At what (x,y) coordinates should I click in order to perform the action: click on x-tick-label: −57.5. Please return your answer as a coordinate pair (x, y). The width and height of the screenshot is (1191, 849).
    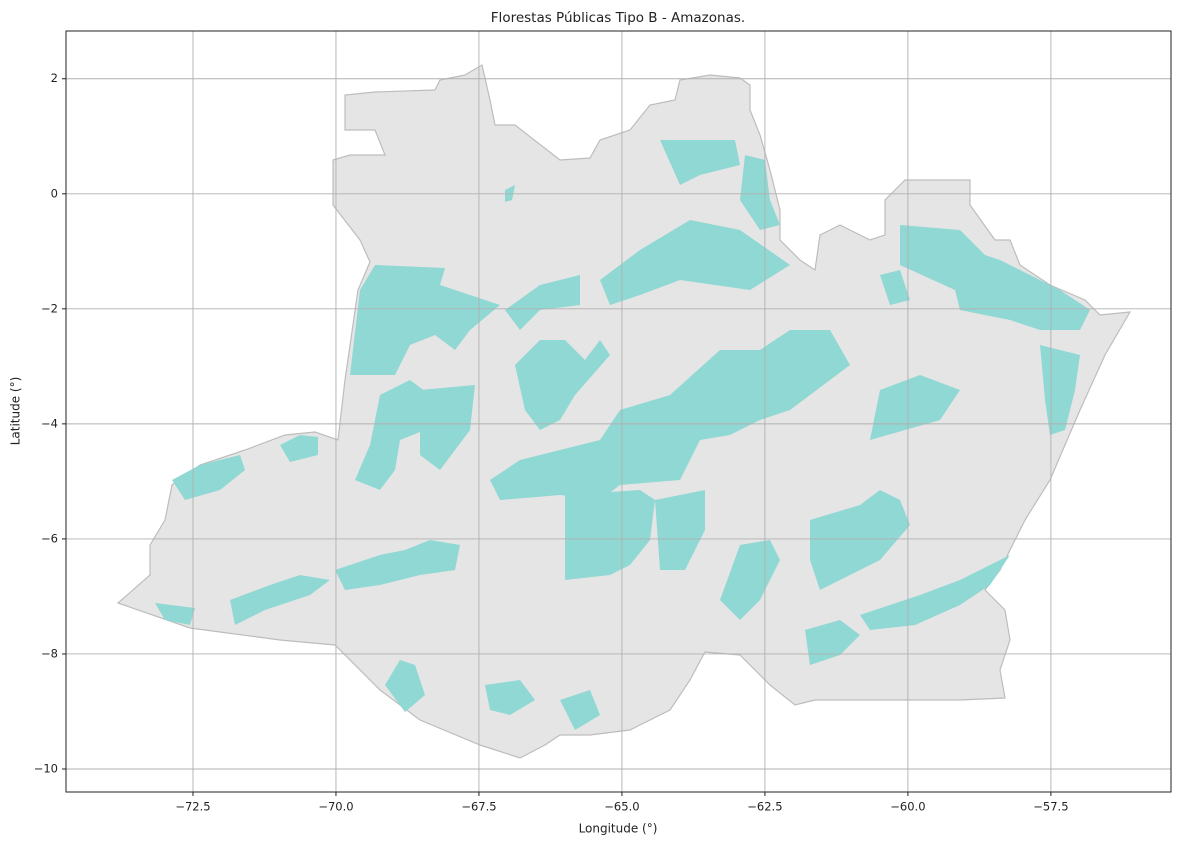
    Looking at the image, I should click on (1050, 807).